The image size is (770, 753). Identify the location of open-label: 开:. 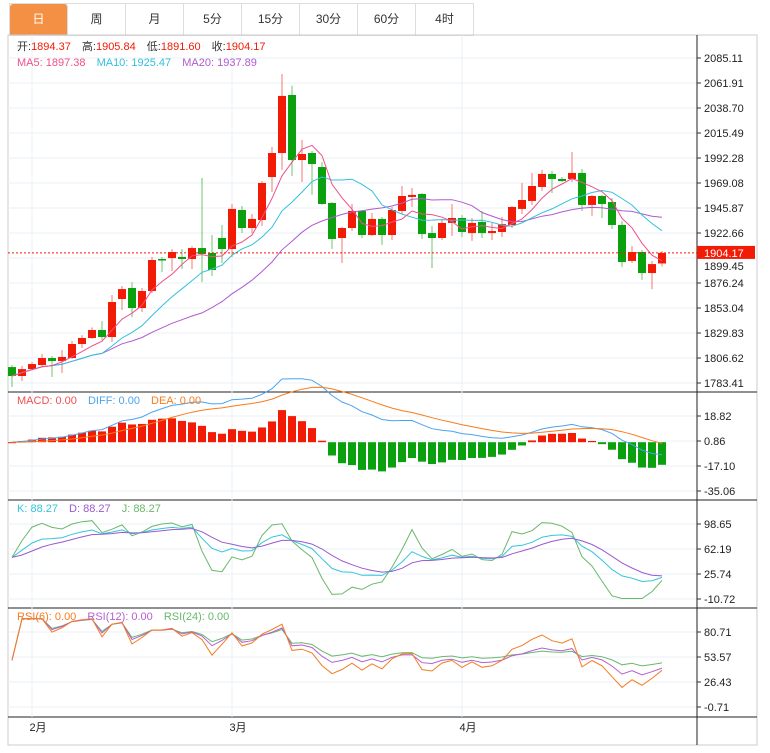
(24, 47).